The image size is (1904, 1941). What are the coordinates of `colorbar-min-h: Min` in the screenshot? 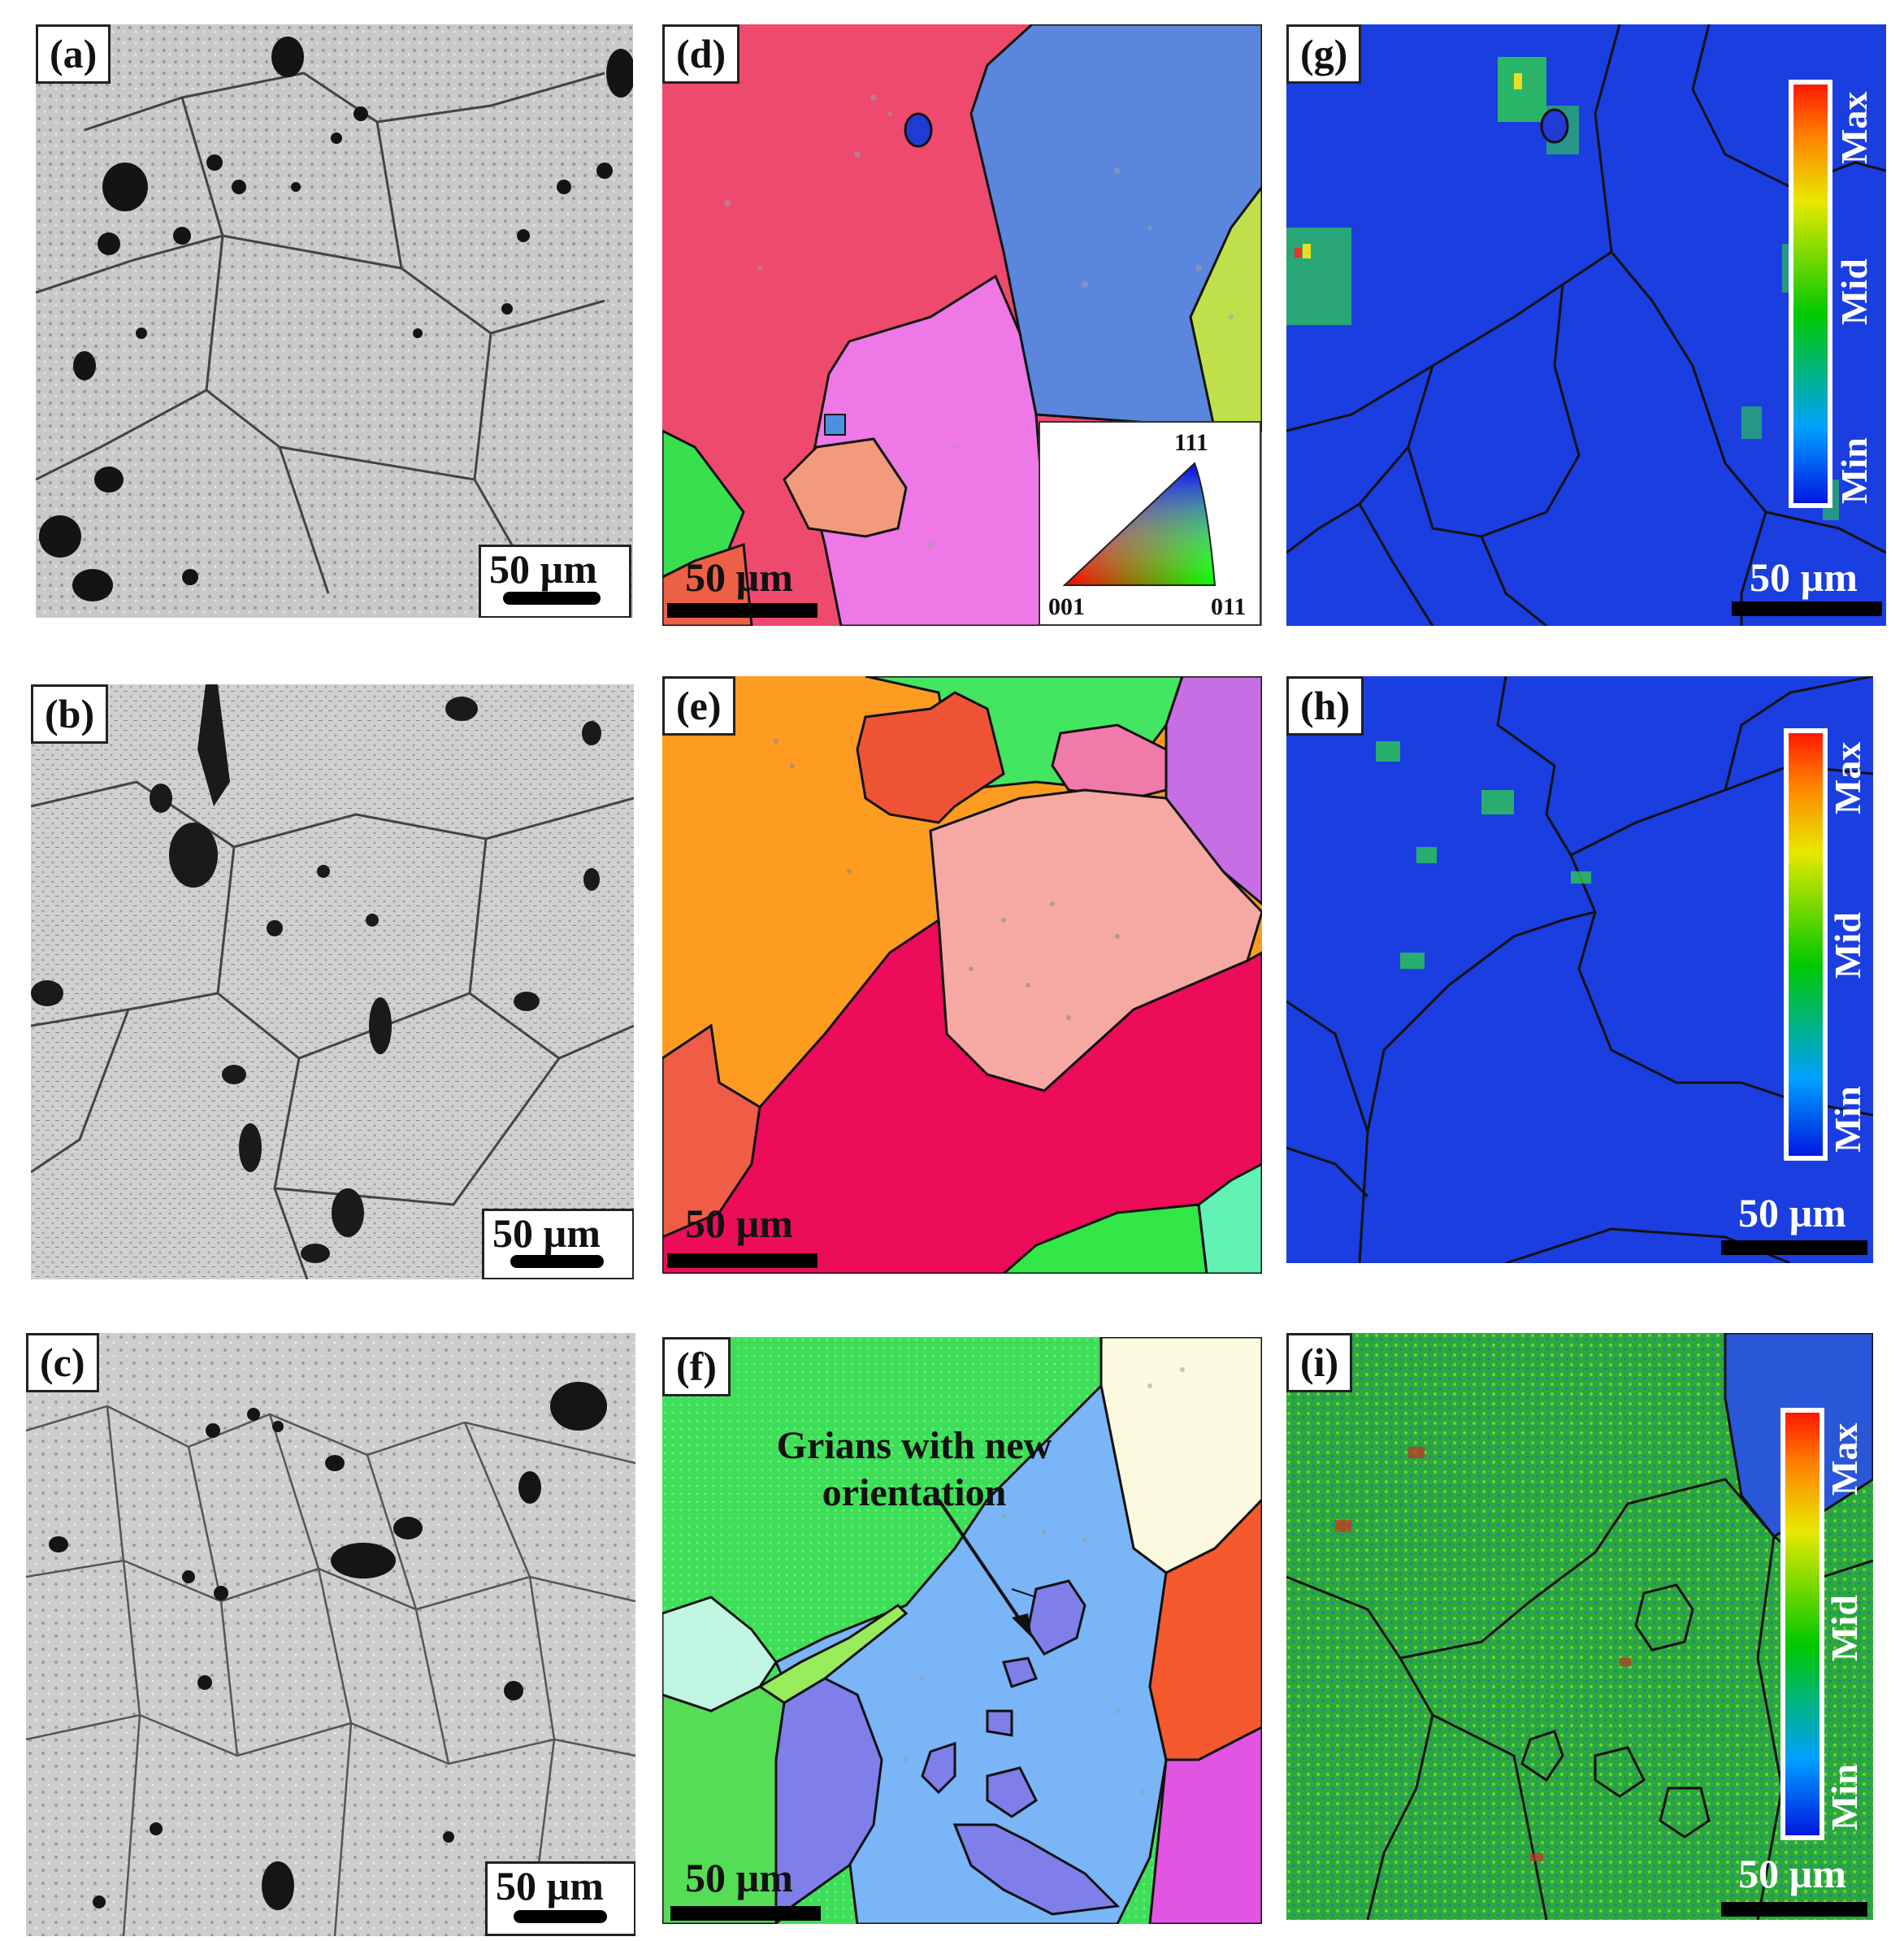 It's located at (1847, 1119).